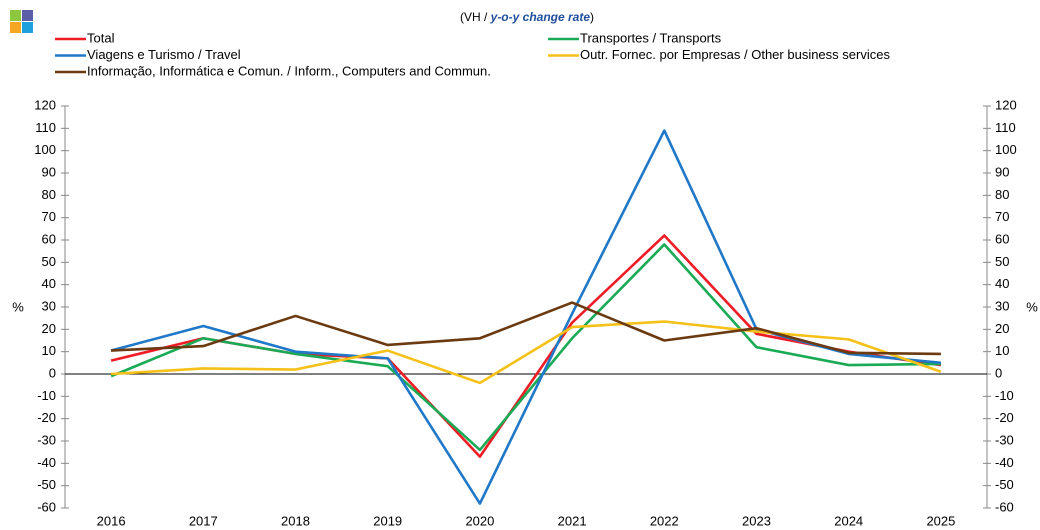 This screenshot has height=530, width=1040. What do you see at coordinates (527, 17) in the screenshot?
I see `subtitle: (VH / y-o-y change rate)` at bounding box center [527, 17].